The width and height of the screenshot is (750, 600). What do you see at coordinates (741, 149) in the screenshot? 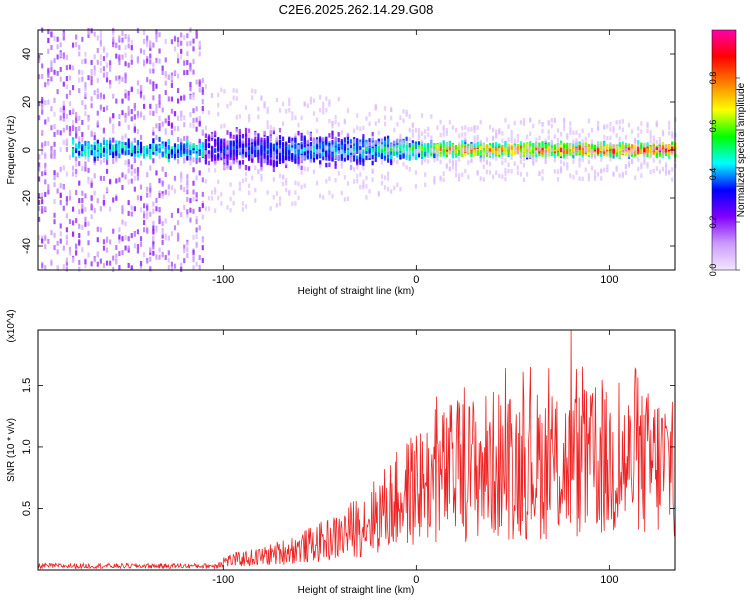
I see `colorbar-label: Normalized spectral amplitude` at bounding box center [741, 149].